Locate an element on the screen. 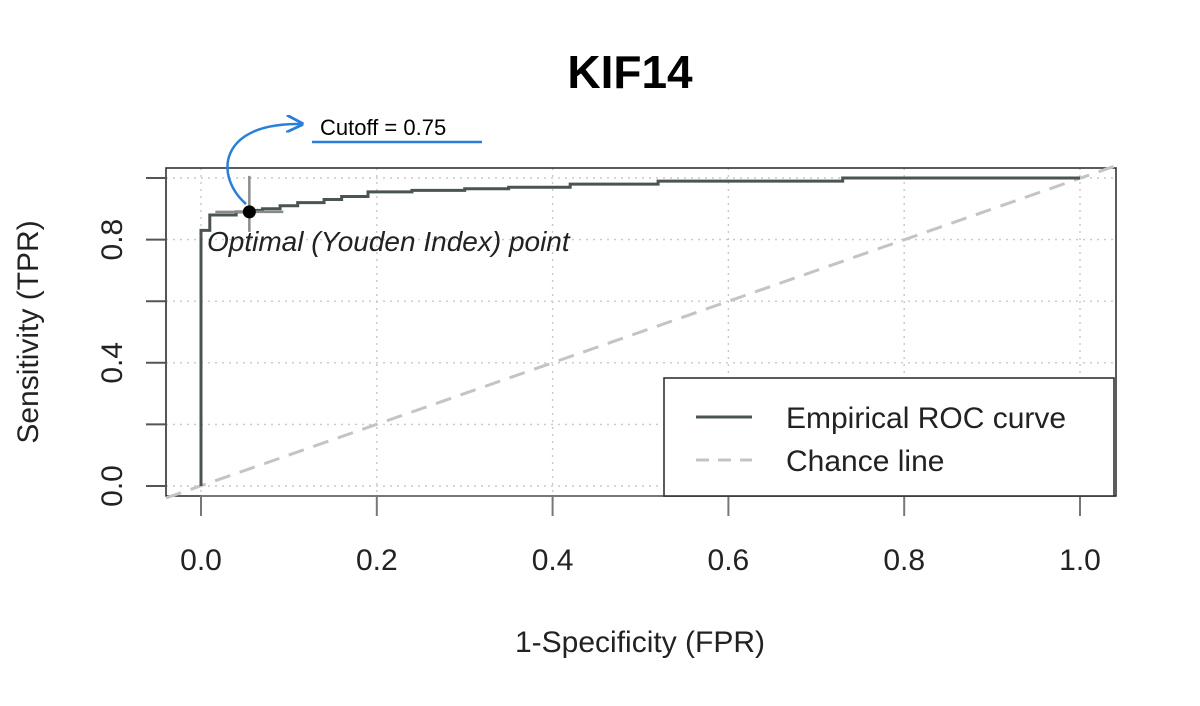 This screenshot has width=1200, height=706. legend-box is located at coordinates (889, 437).